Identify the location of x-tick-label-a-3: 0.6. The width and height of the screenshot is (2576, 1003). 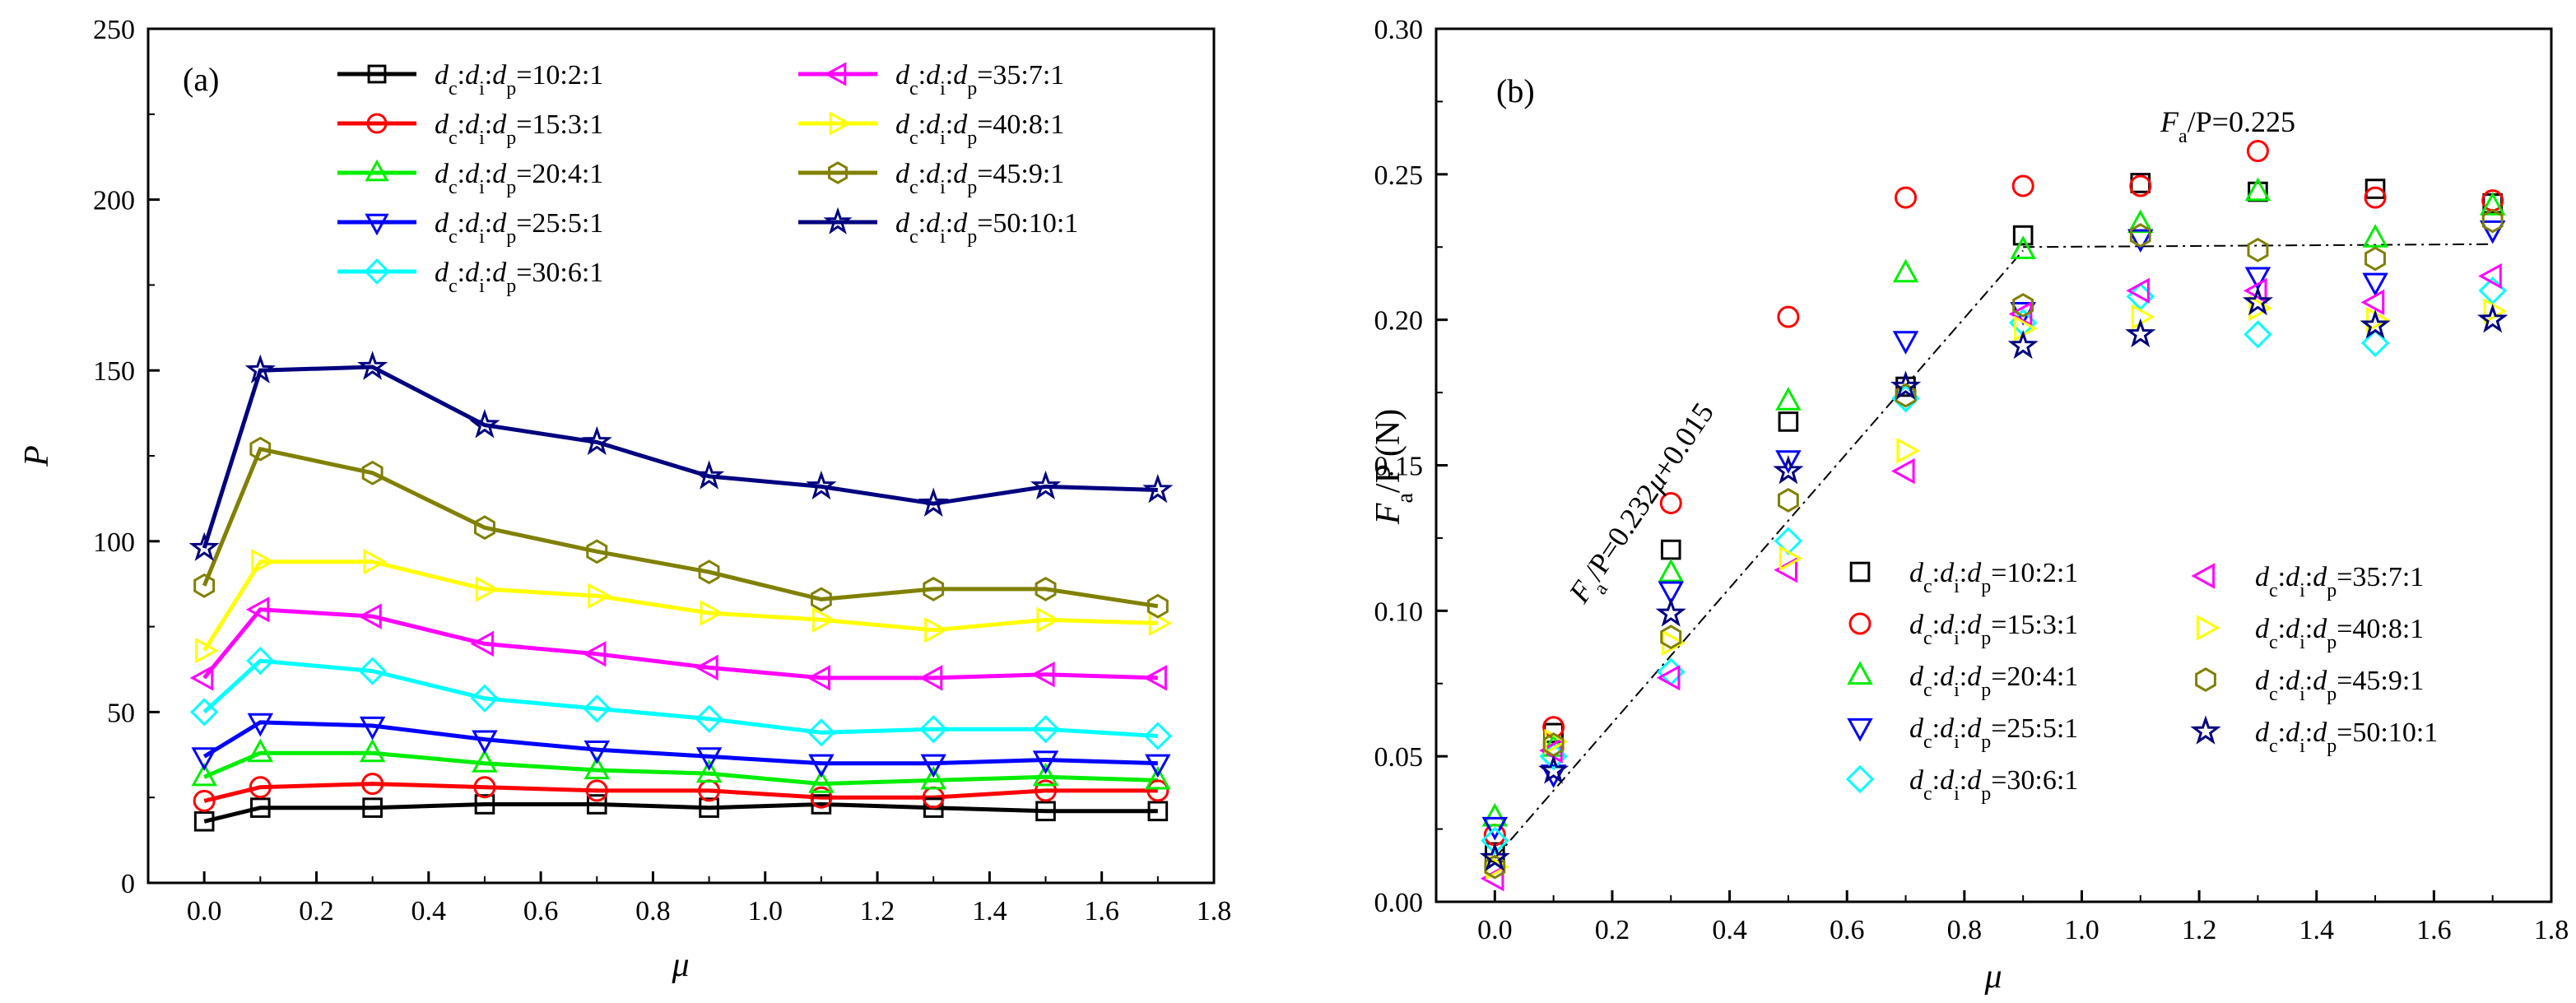
(541, 911).